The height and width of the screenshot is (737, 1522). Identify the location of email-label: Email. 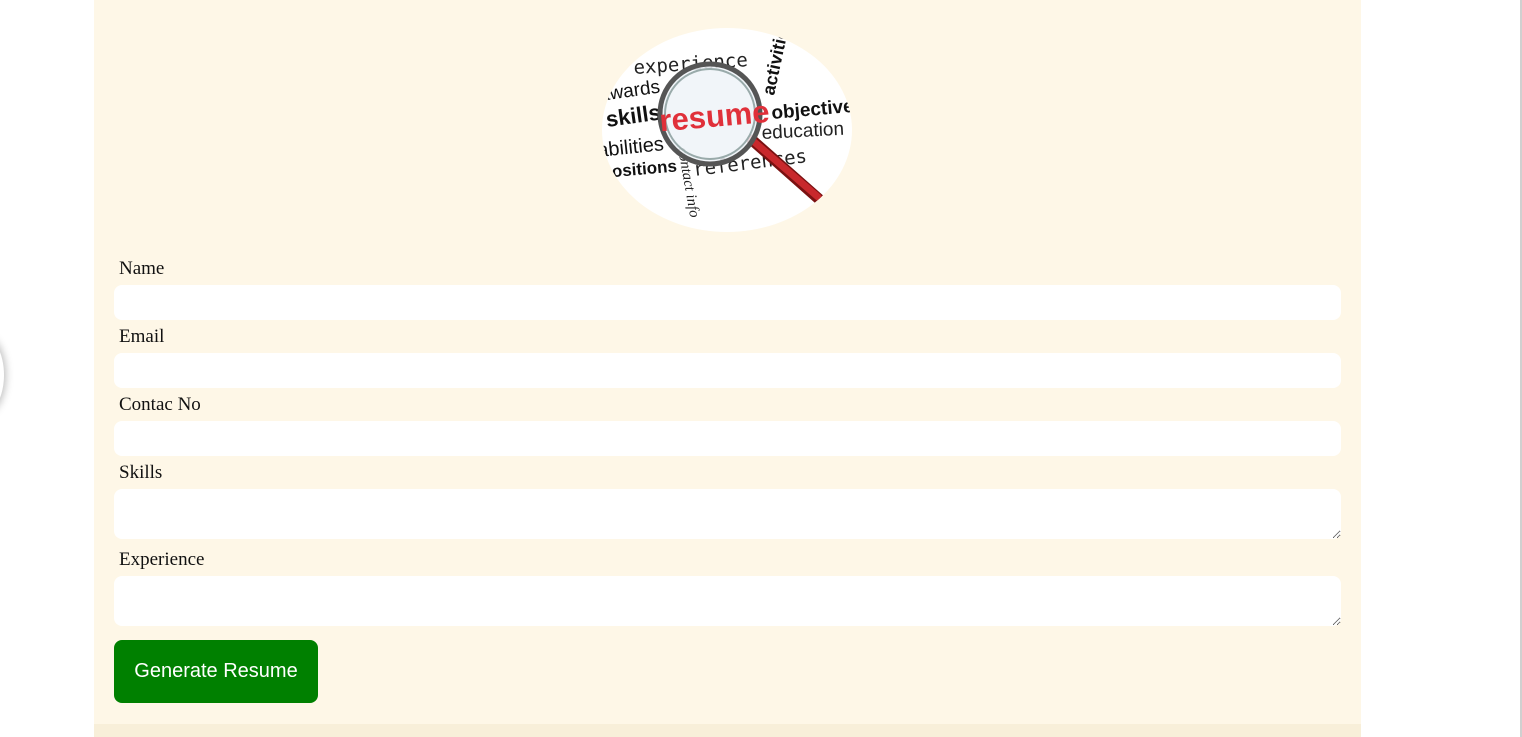
(142, 336).